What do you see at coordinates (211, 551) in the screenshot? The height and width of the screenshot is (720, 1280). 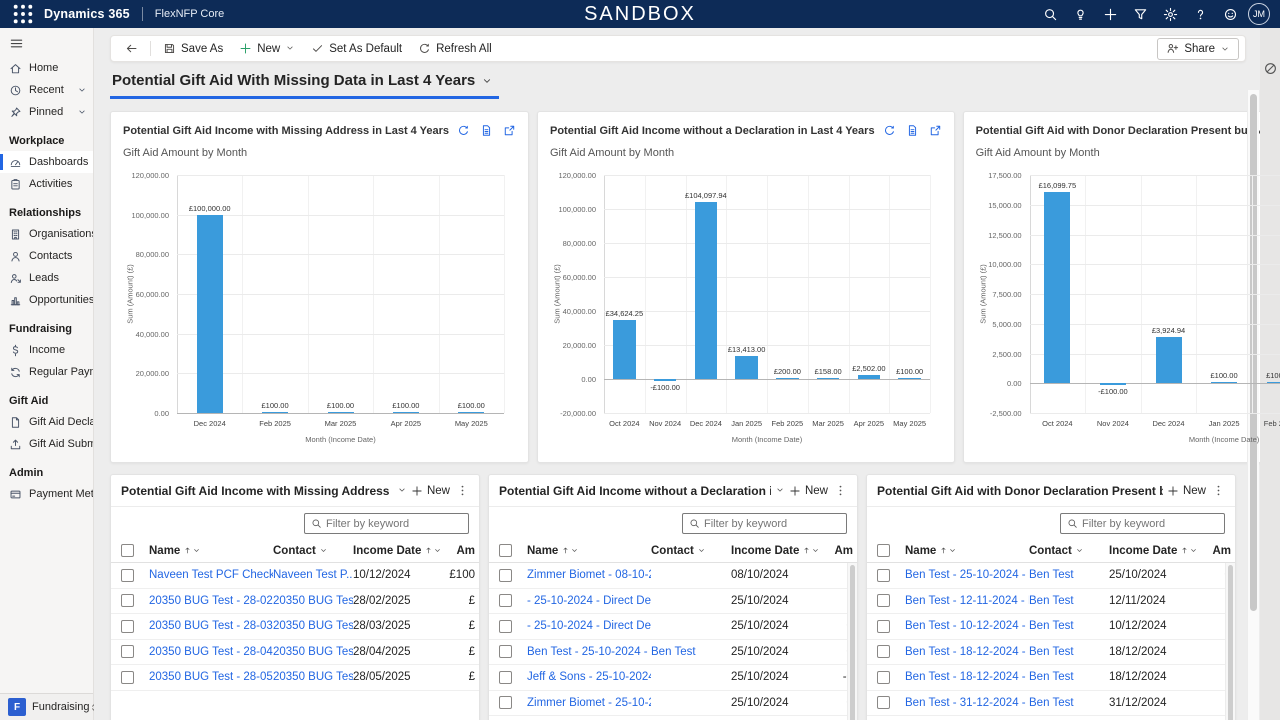 I see `column-header-name: Name` at bounding box center [211, 551].